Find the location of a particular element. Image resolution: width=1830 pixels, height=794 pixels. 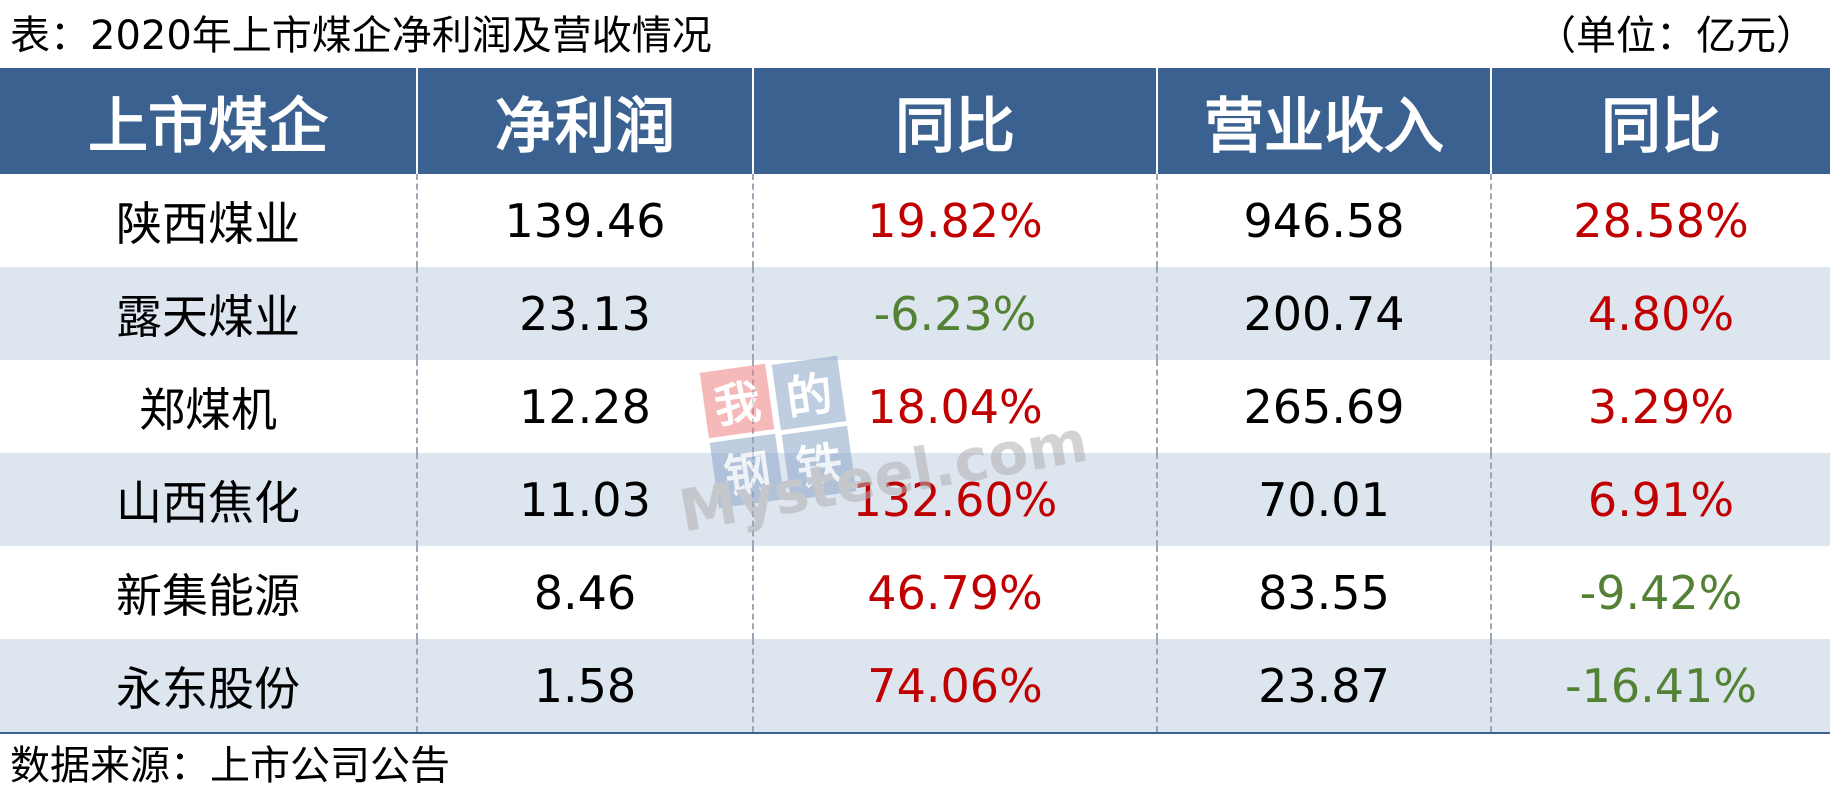

revenue-cell: 946.58 is located at coordinates (1325, 220).